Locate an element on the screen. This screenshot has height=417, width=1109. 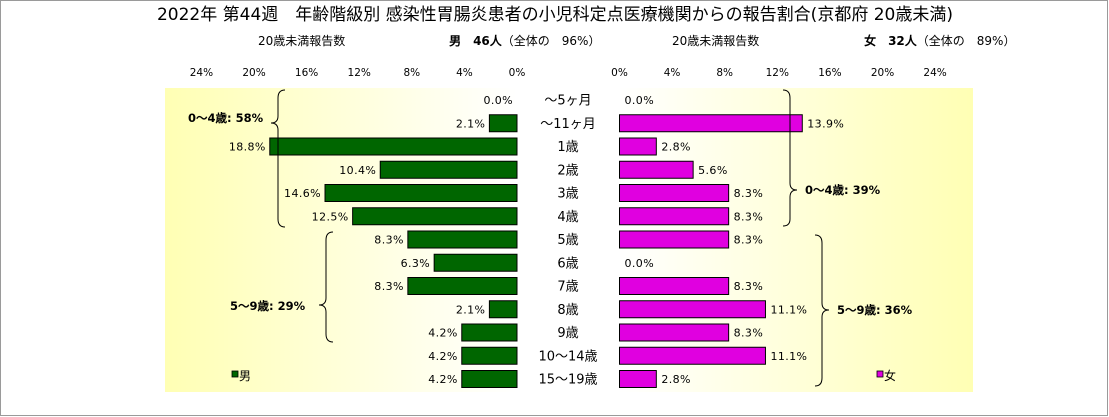
category-label: 10～14歳 is located at coordinates (567, 356).